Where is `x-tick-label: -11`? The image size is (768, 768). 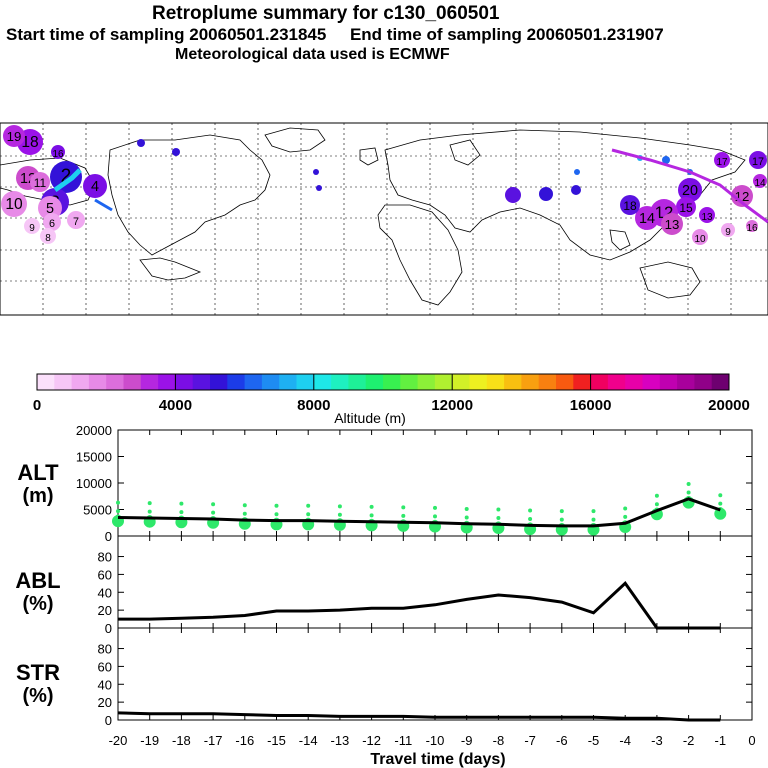
x-tick-label: -11 is located at coordinates (403, 740).